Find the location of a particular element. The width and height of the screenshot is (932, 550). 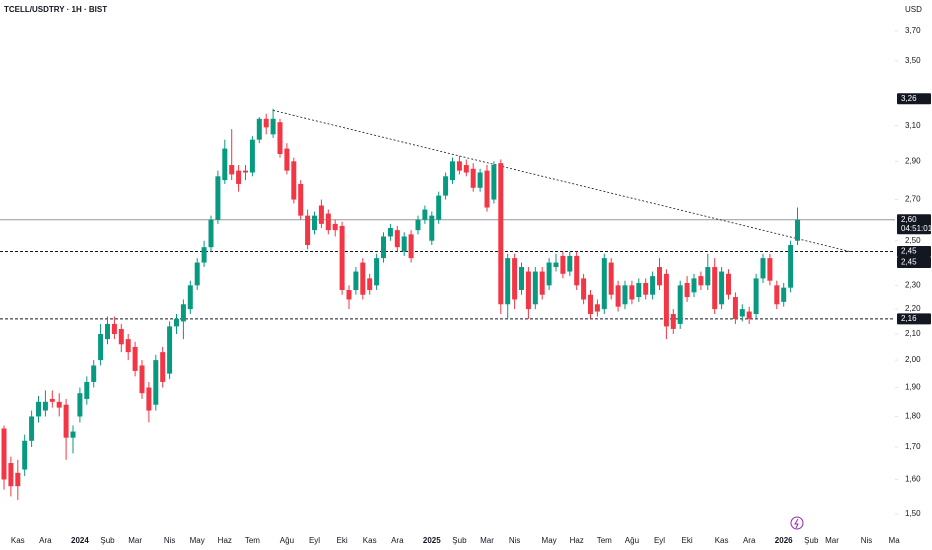

y-tick-label: 2,20 is located at coordinates (913, 308).